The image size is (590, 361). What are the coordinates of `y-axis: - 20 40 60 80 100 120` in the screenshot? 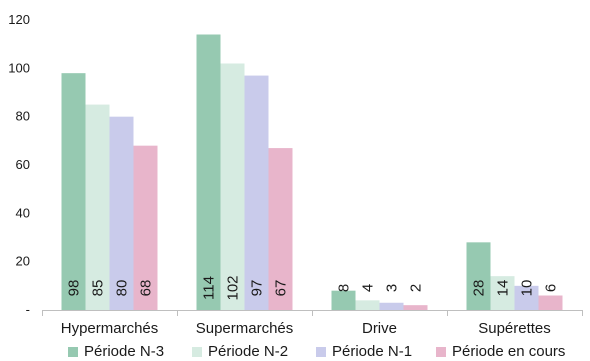 It's located at (19, 164).